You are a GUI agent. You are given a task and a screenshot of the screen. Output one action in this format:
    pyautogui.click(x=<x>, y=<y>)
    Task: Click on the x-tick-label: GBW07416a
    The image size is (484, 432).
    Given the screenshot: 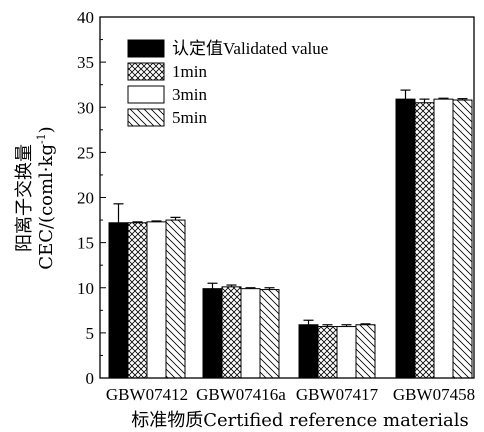 What is the action you would take?
    pyautogui.click(x=241, y=394)
    